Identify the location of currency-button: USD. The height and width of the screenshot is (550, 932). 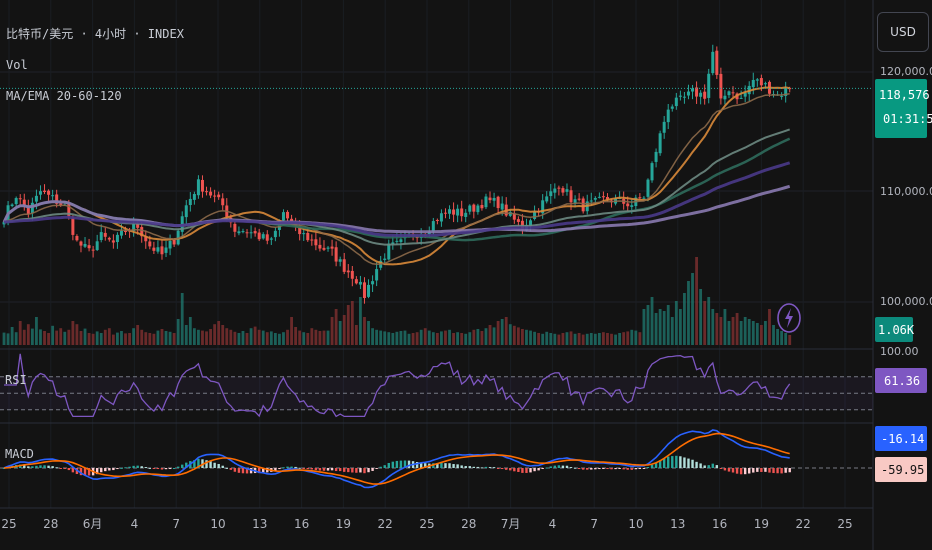
(903, 32).